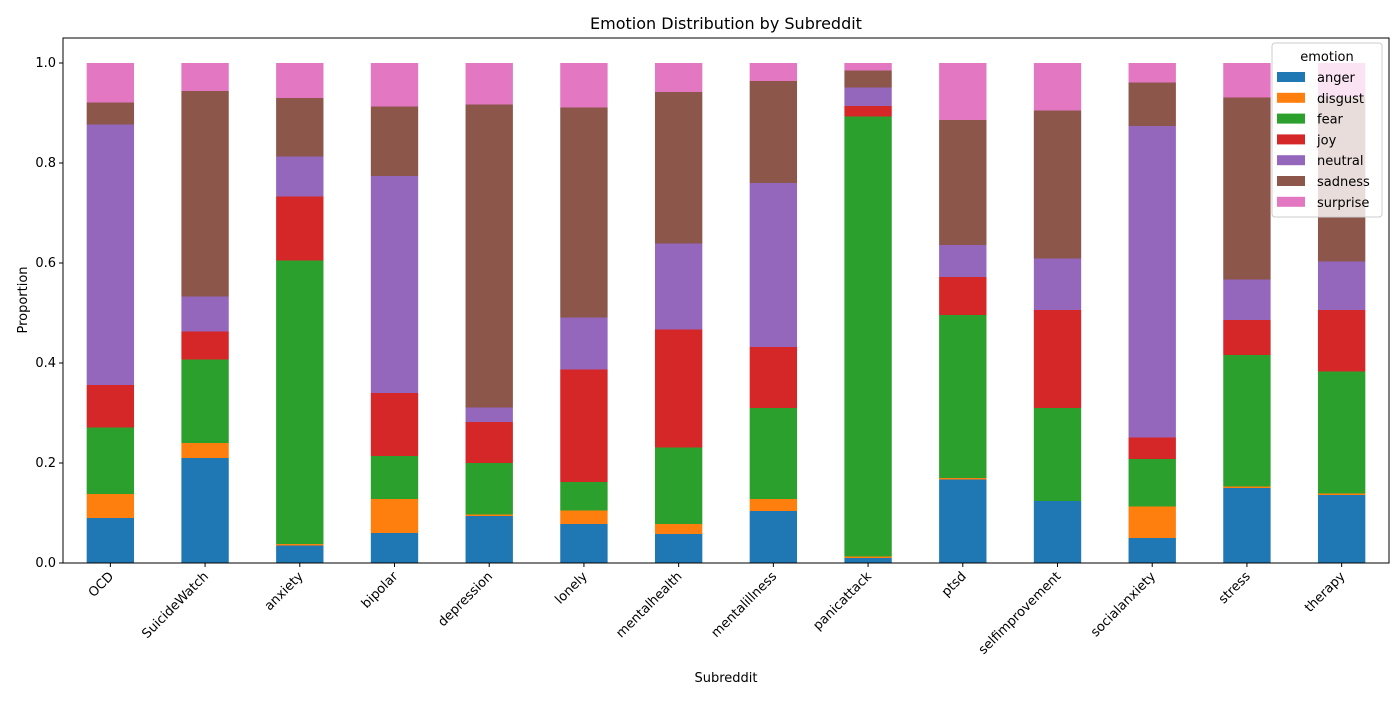 The width and height of the screenshot is (1400, 704). I want to click on y-tick-label-0.2: 0.2, so click(45, 463).